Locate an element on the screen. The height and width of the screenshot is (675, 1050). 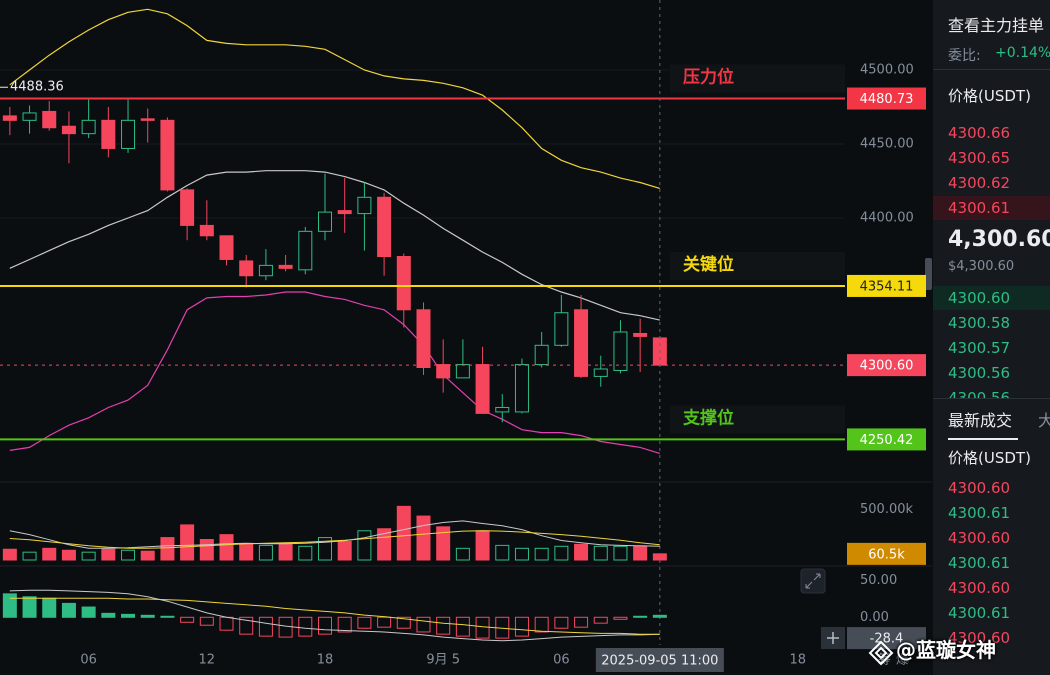
x-tick-label: 06 is located at coordinates (88, 660).